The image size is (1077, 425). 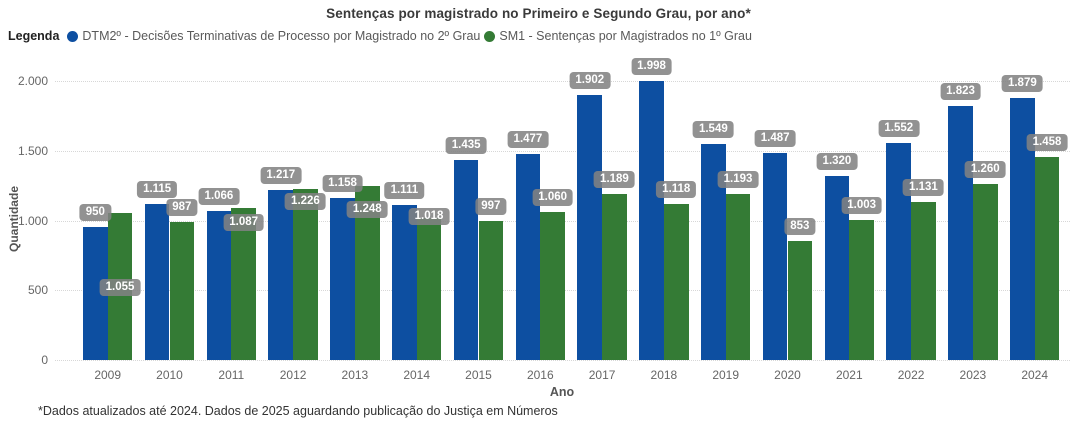 I want to click on data-label-dtm2-2013: 1.158, so click(x=342, y=184).